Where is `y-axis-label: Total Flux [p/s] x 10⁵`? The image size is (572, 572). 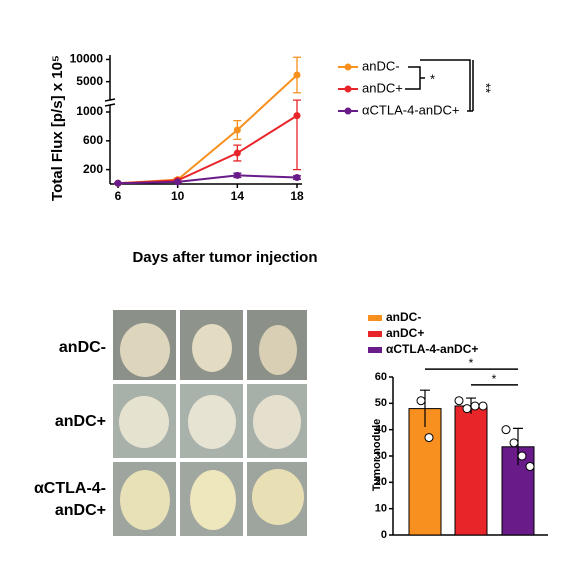 y-axis-label: Total Flux [p/s] x 10⁵ is located at coordinates (57, 128).